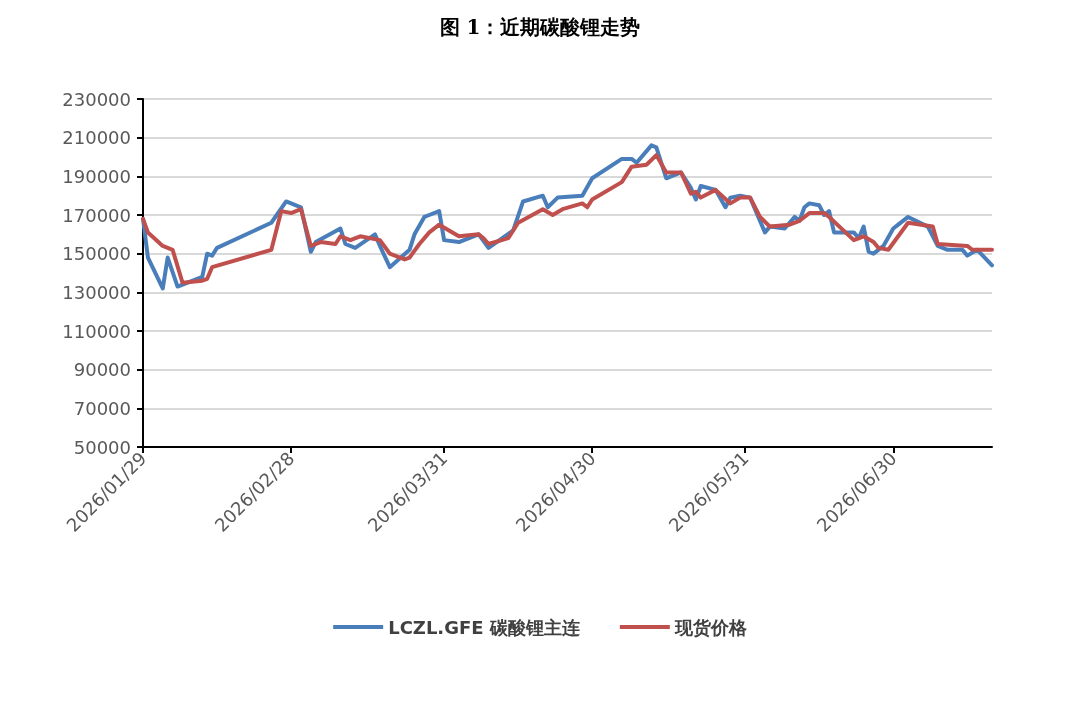  Describe the element at coordinates (96, 176) in the screenshot. I see `y-tick-label: 190000` at that location.